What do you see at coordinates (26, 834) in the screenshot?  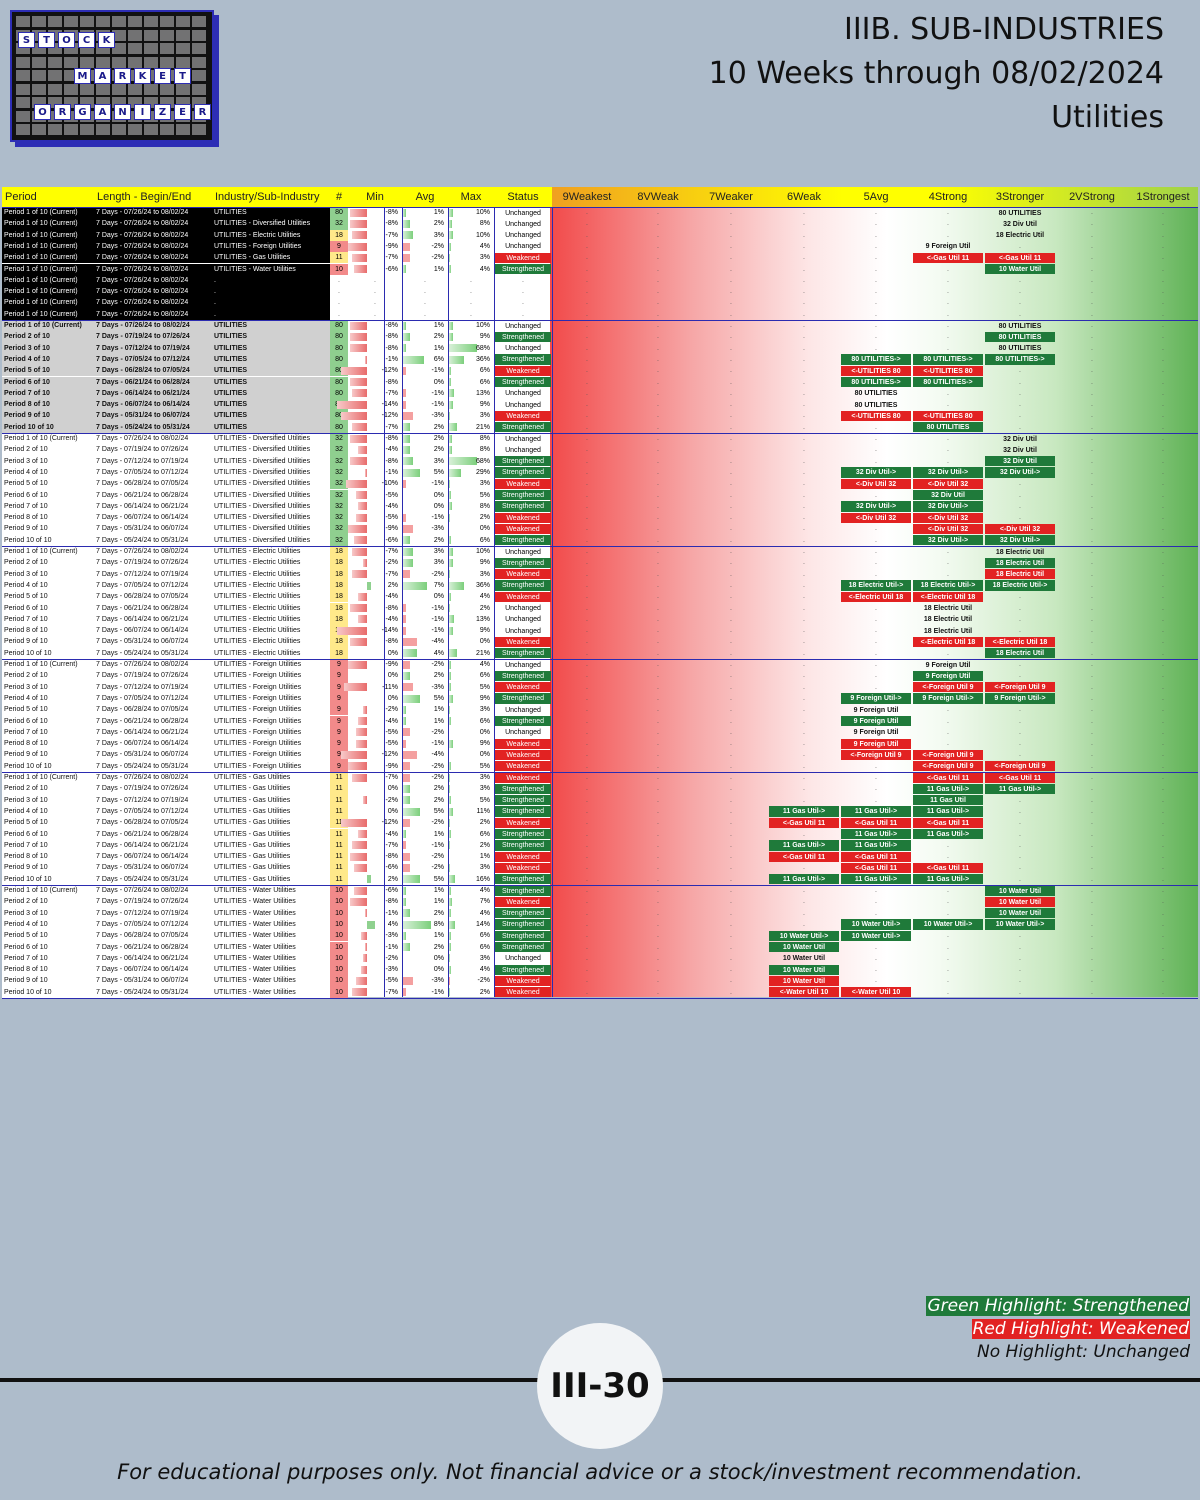 I see `cell-period: Period 6 of 10` at bounding box center [26, 834].